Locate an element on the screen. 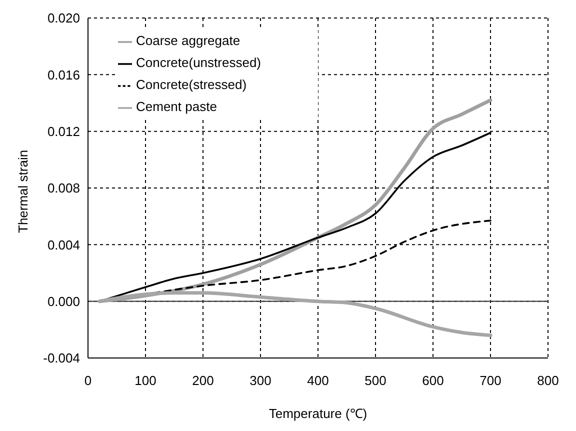 Image resolution: width=576 pixels, height=431 pixels. y-tick-label: 0.000 is located at coordinates (63, 301).